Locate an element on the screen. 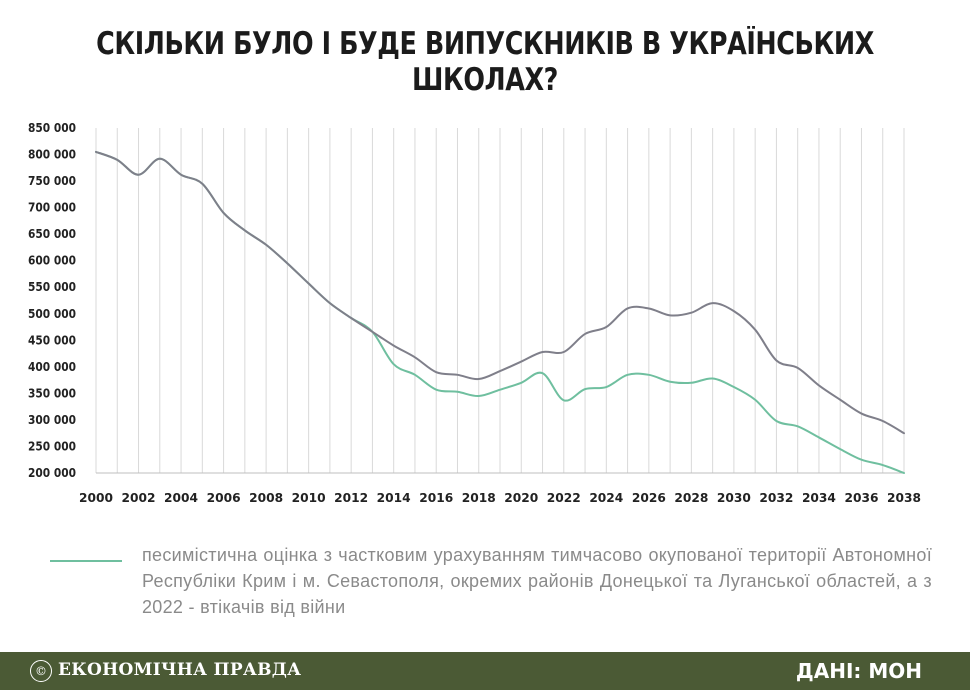  y-tick-label: 500 000 is located at coordinates (52, 313).